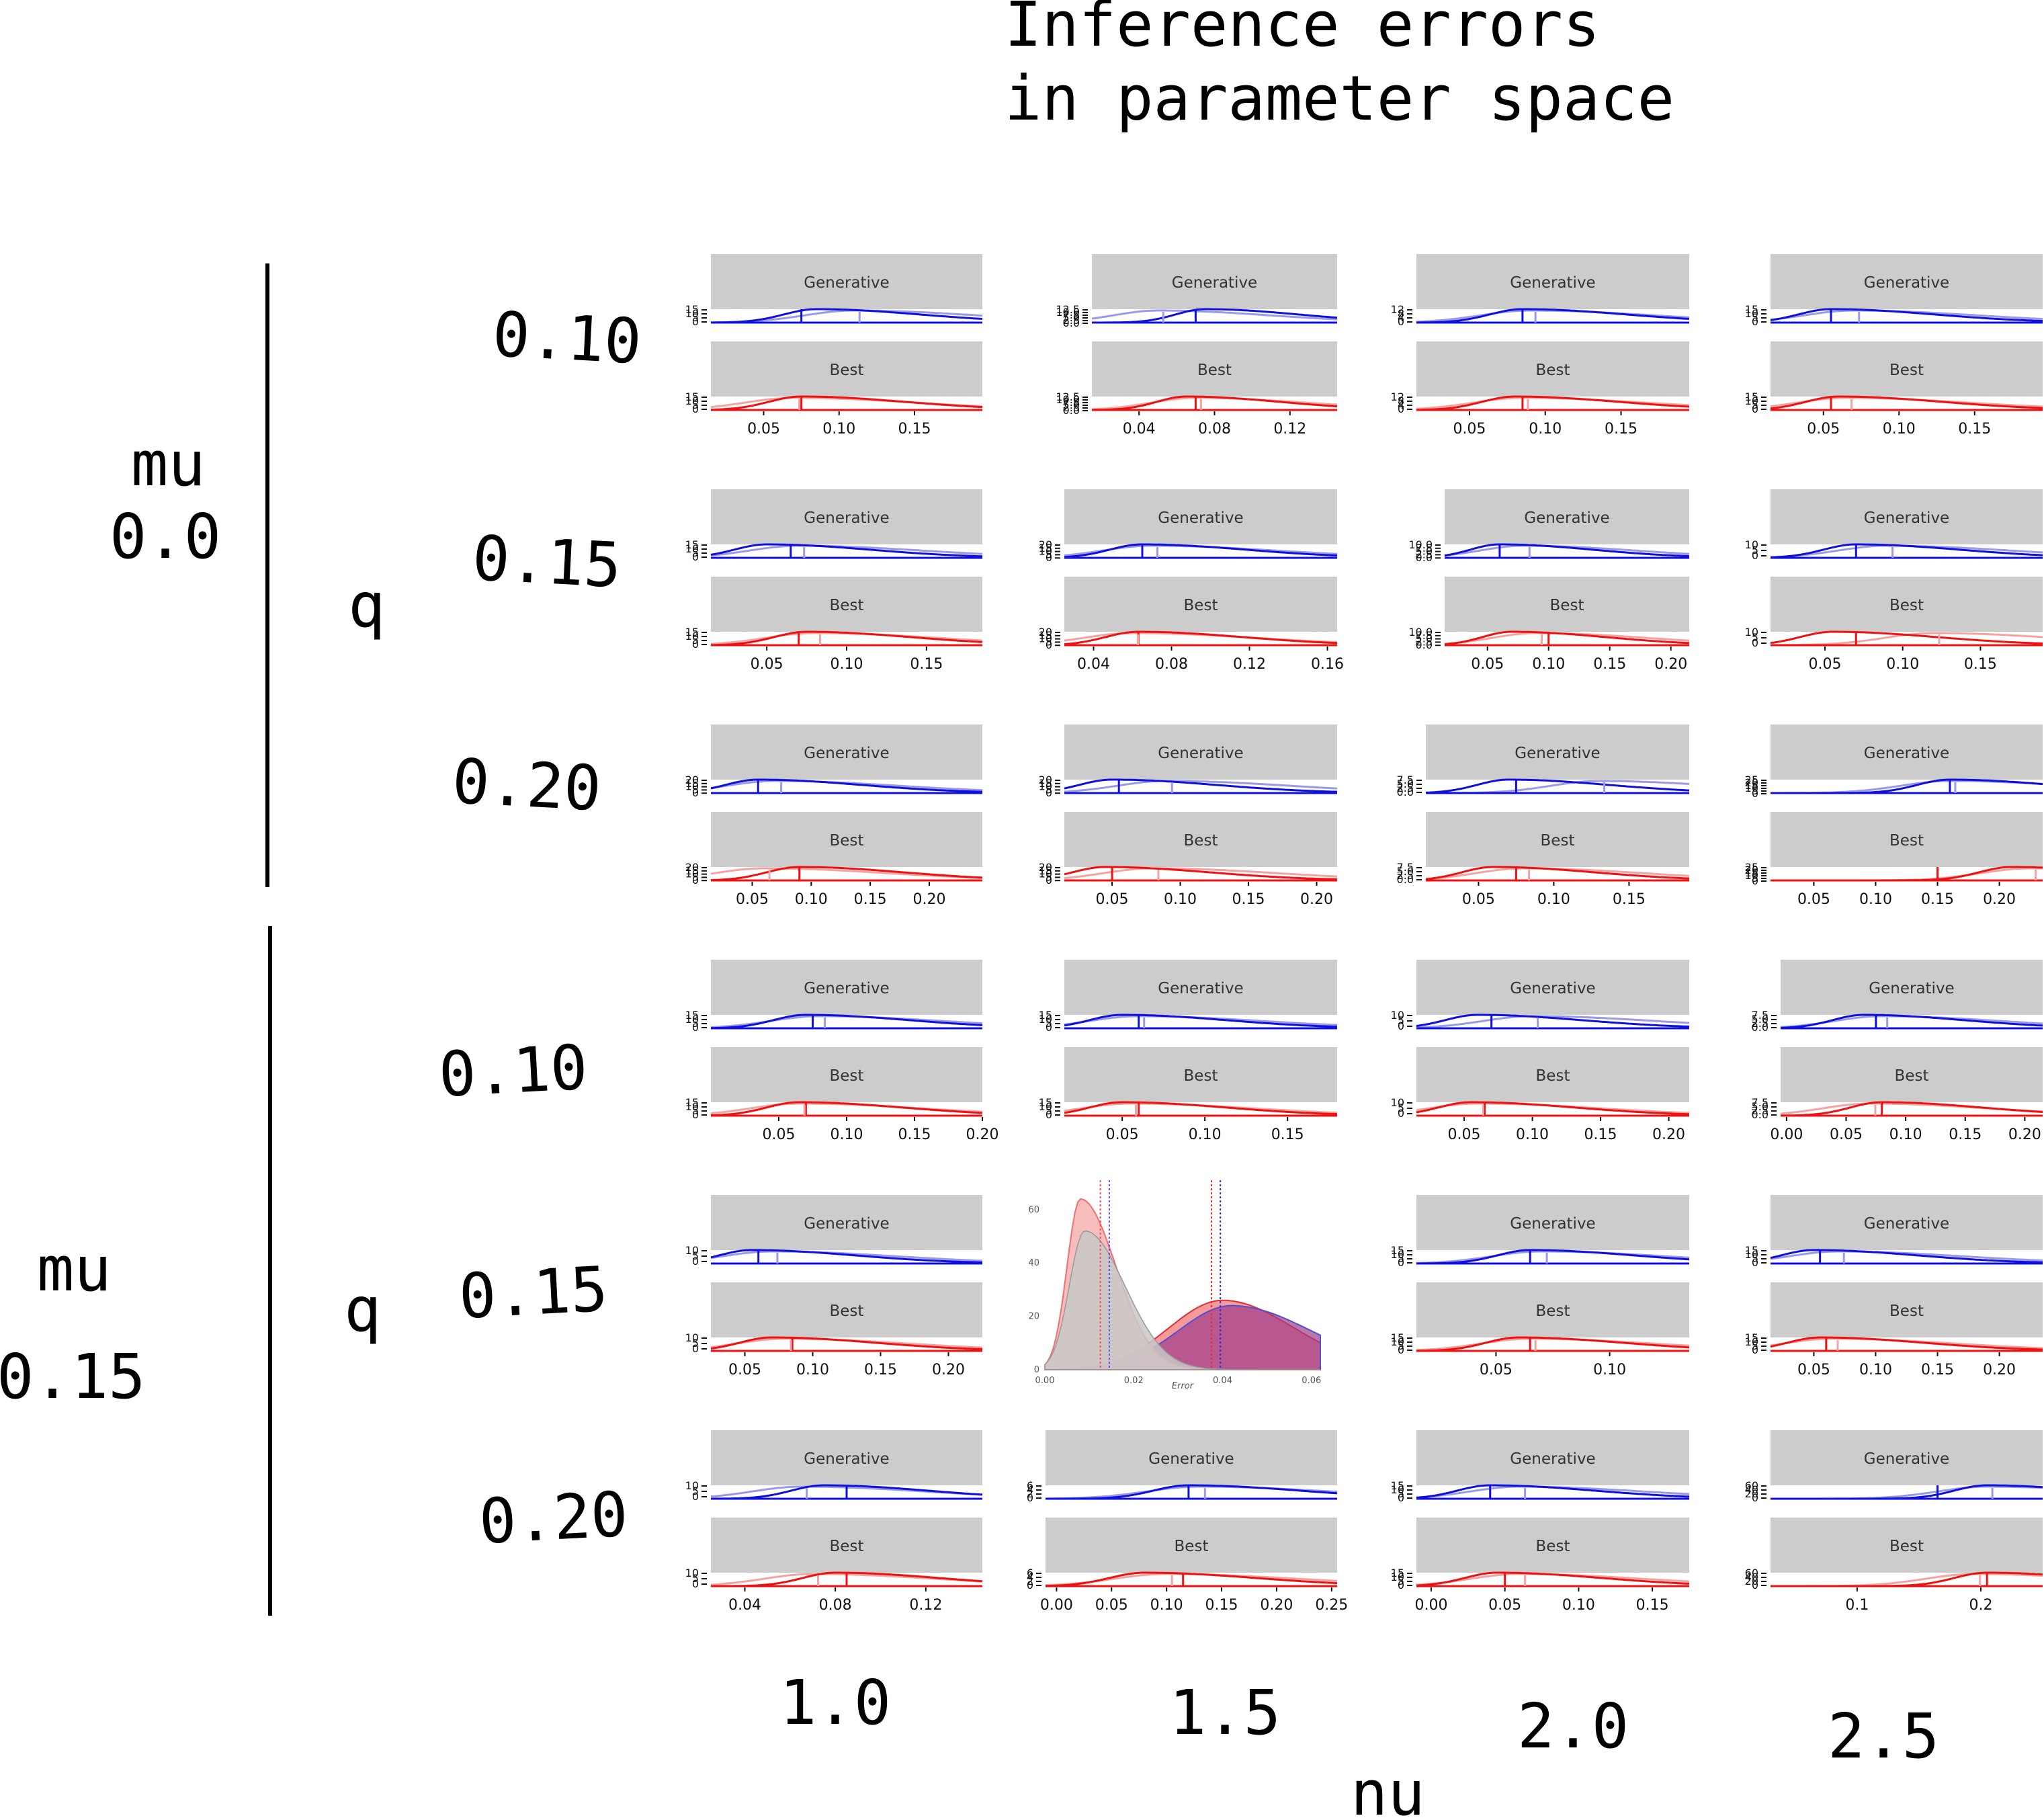 The height and width of the screenshot is (1820, 2044). What do you see at coordinates (1339, 99) in the screenshot?
I see `chart-title-line-2: in parameter space` at bounding box center [1339, 99].